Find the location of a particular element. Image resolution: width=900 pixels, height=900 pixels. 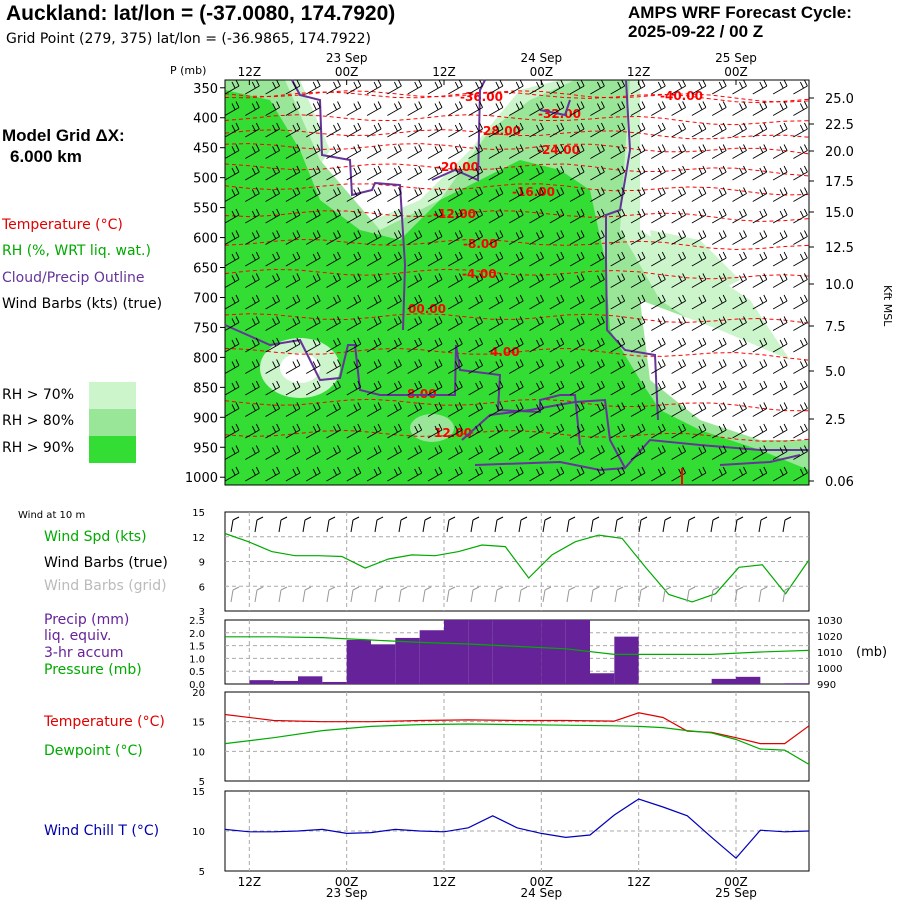

precip-panel-ytick-label: 1.5 is located at coordinates (197, 647).